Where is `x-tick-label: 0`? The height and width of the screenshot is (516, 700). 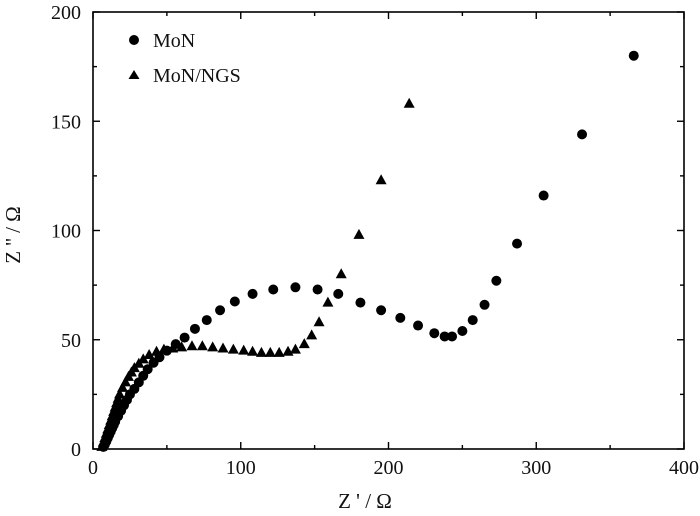 x-tick-label: 0 is located at coordinates (93, 468).